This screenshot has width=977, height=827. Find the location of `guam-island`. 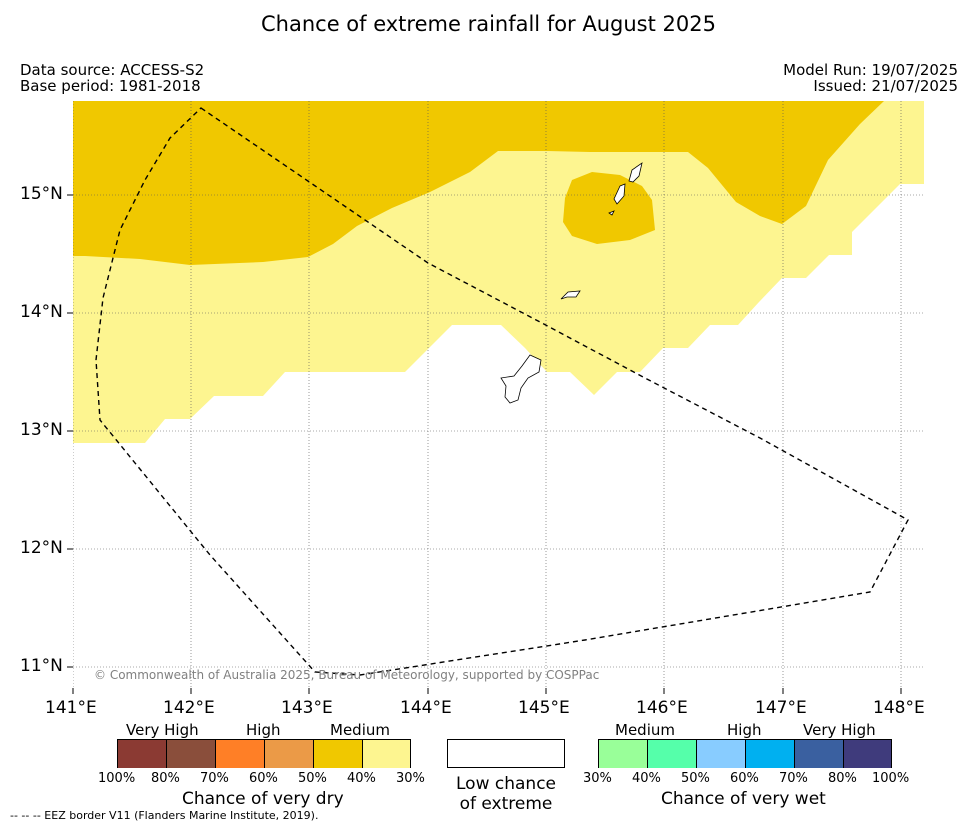

guam-island is located at coordinates (521, 379).